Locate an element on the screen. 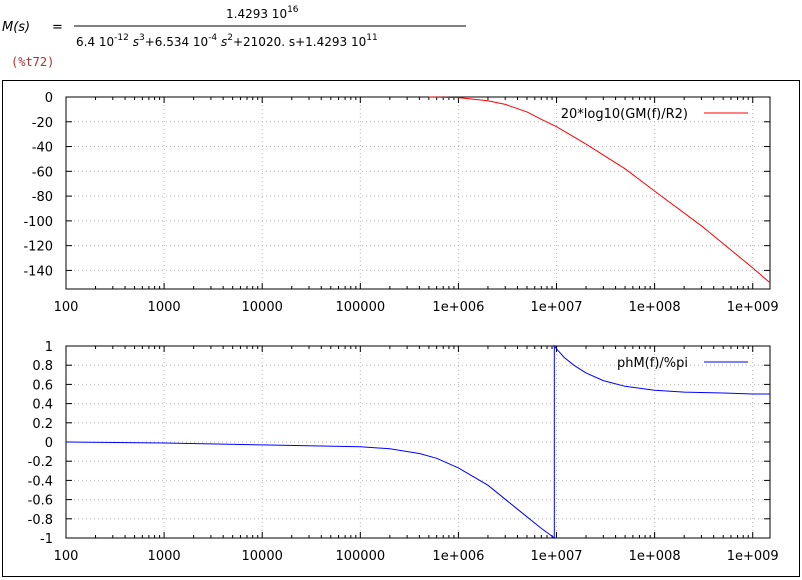  equation-numerator: 1.4293 1016 is located at coordinates (262, 13).